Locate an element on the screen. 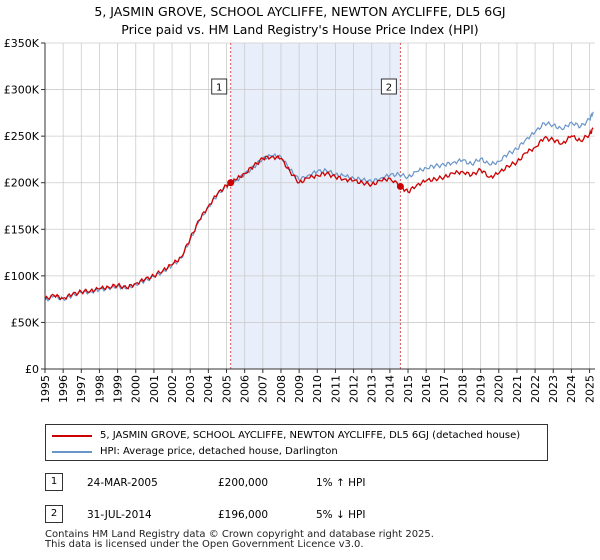  sale-badge-label-1: 1 is located at coordinates (219, 88).